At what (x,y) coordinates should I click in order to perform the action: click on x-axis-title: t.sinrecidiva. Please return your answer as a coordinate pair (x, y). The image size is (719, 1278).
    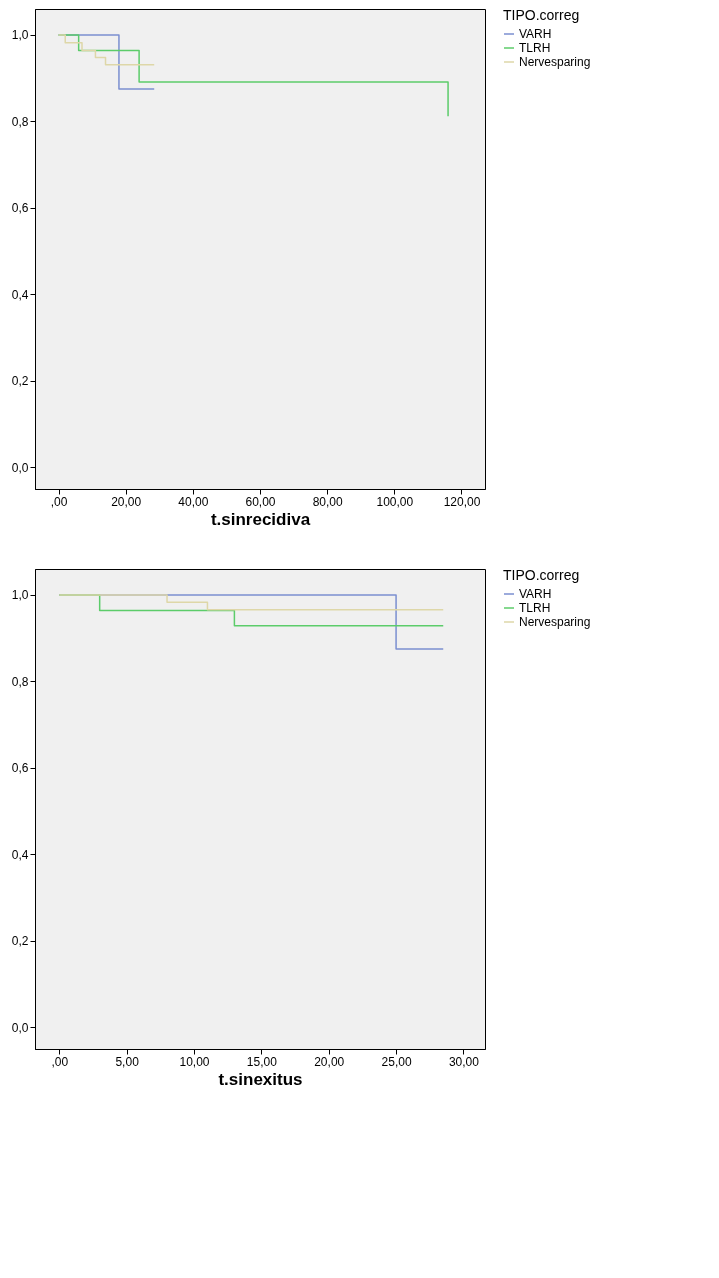
    Looking at the image, I should click on (260, 519).